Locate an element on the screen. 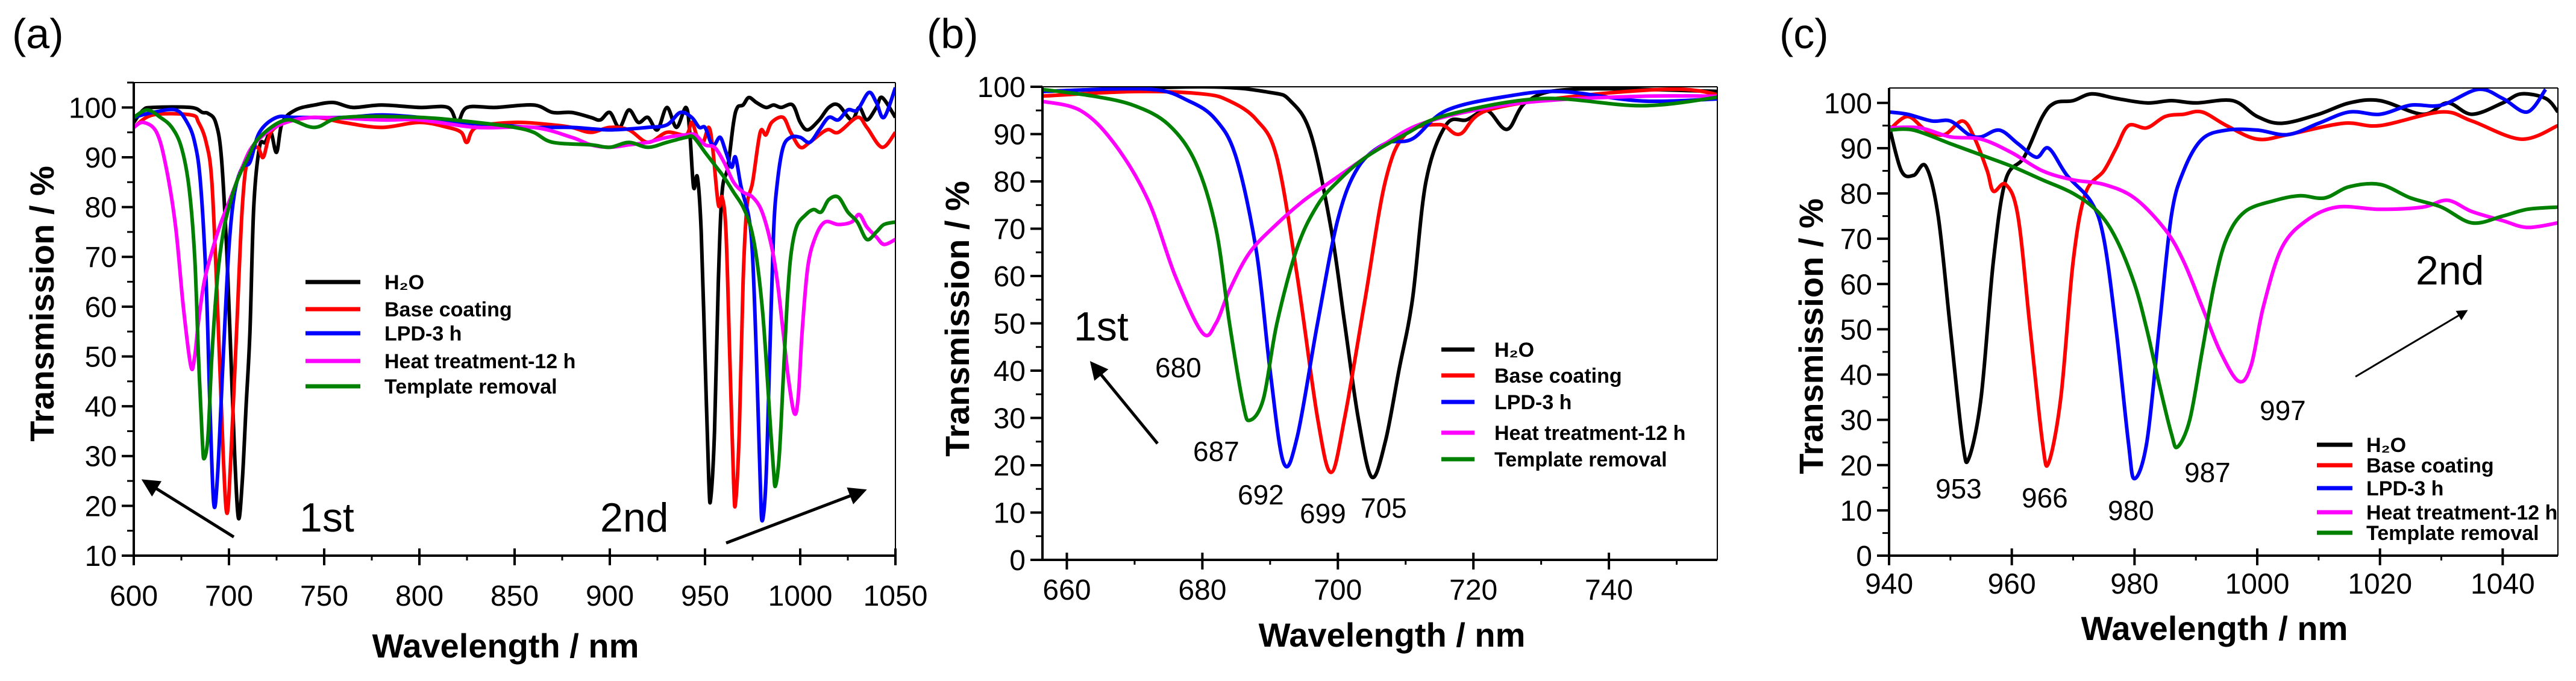 Image resolution: width=2576 pixels, height=681 pixels. peak-label: 966 is located at coordinates (2045, 498).